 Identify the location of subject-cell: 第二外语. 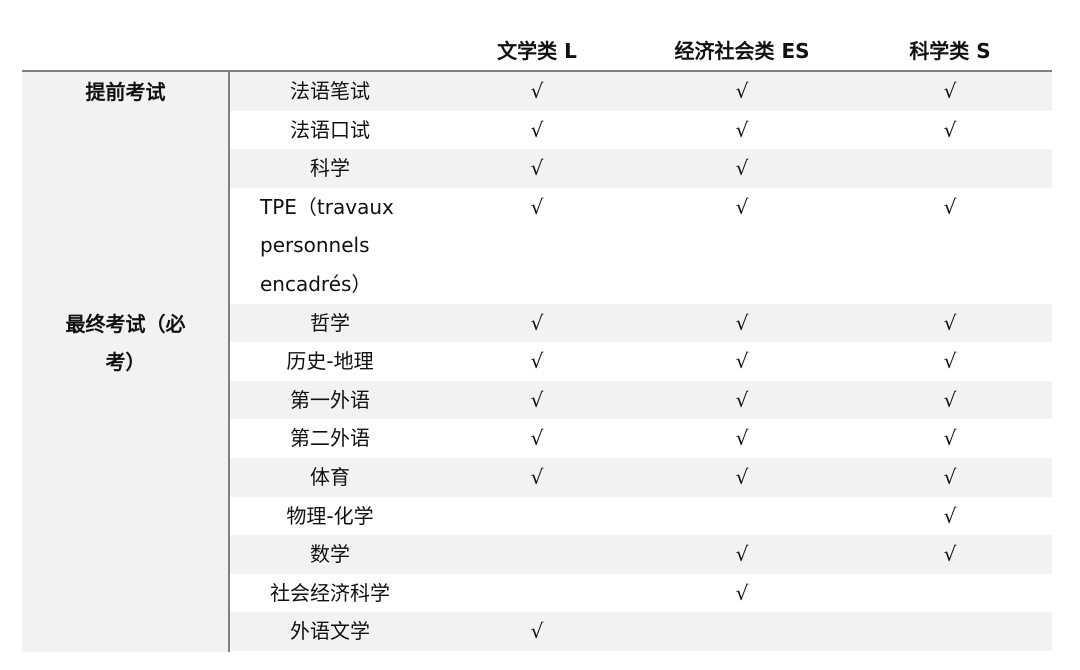
(330, 438).